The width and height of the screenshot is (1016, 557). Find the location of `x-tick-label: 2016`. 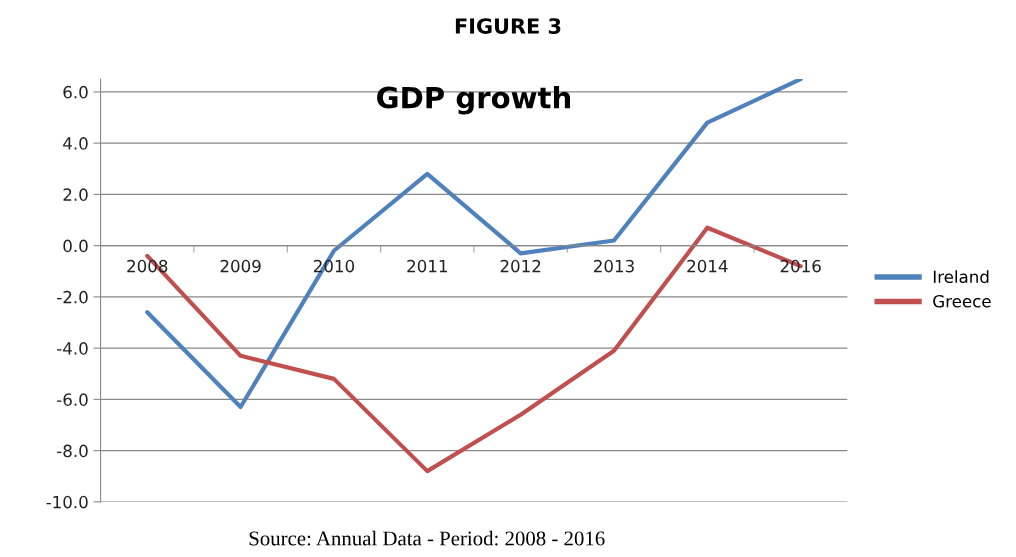

x-tick-label: 2016 is located at coordinates (800, 266).